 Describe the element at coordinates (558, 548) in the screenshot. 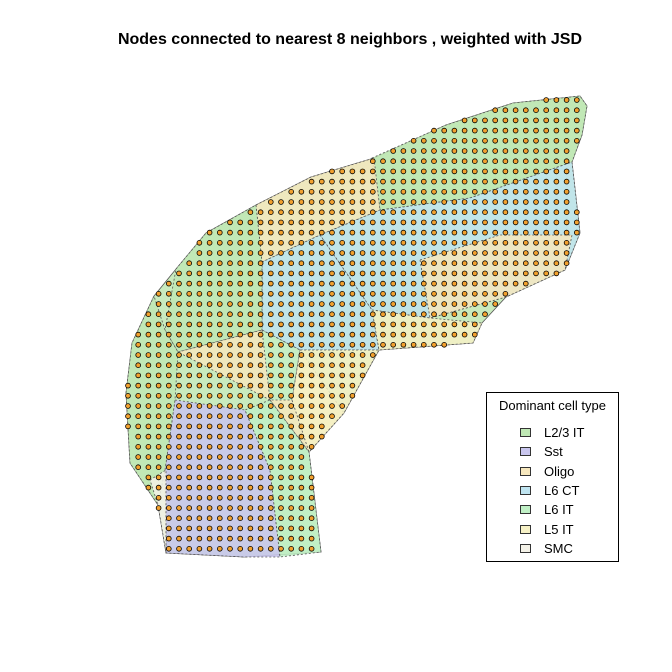

I see `legend-label: SMC` at that location.